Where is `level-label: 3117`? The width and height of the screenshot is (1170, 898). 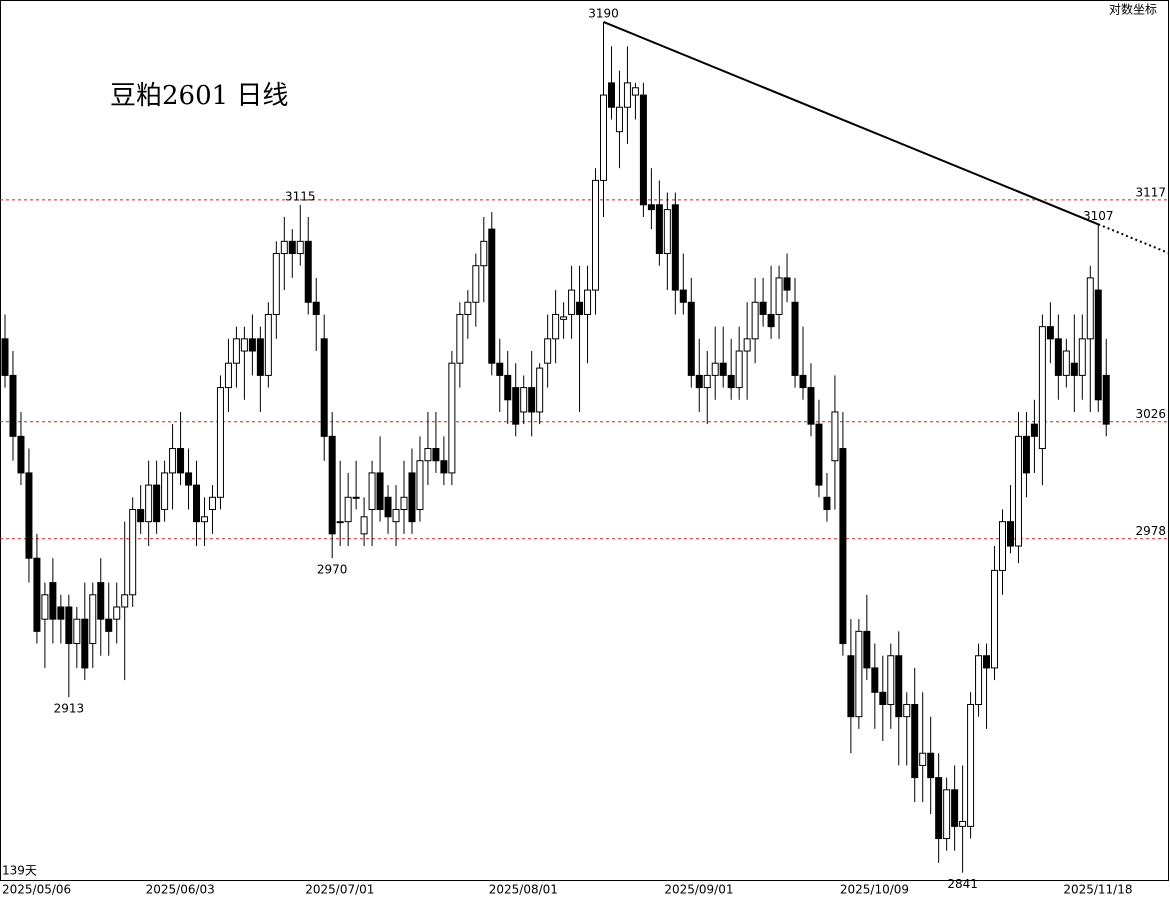
level-label: 3117 is located at coordinates (1150, 192).